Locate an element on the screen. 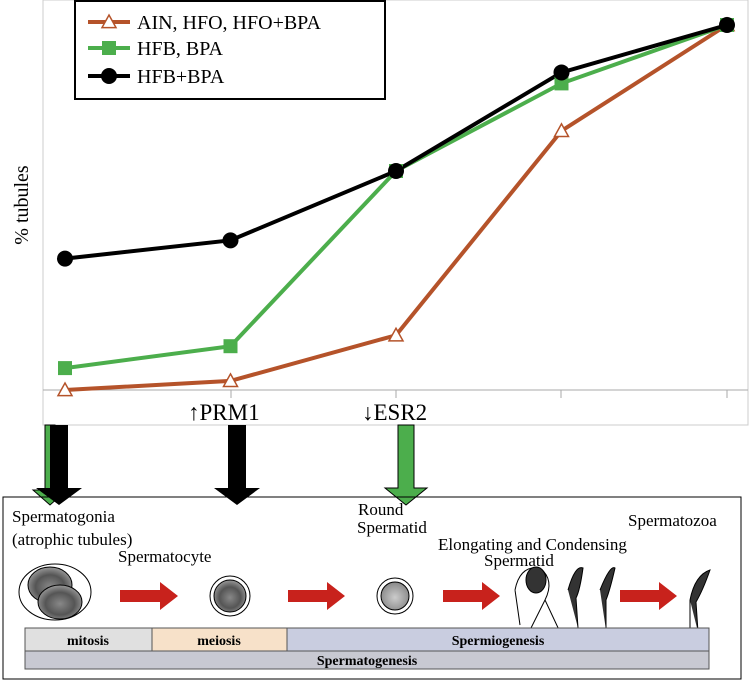 The width and height of the screenshot is (751, 686). process-bar is located at coordinates (367, 660).